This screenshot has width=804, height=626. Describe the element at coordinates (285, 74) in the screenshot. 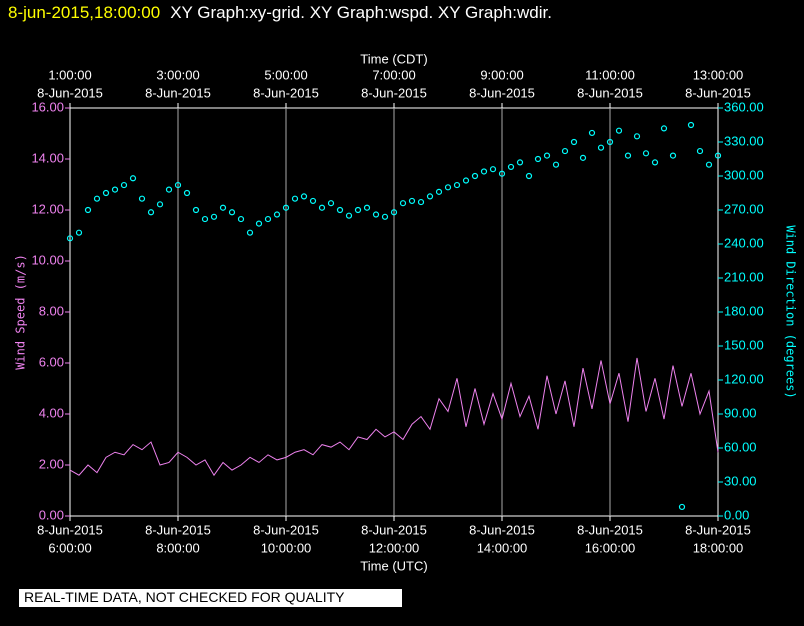

I see `x2-tick-label: 5:00:00` at that location.